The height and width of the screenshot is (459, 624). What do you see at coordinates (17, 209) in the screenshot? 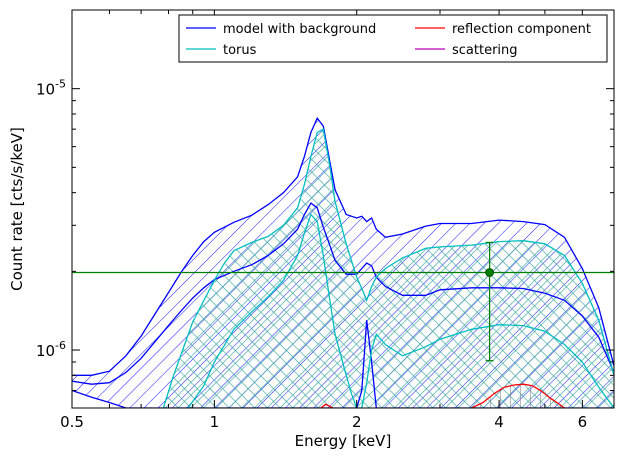
I see `y-axis-label: Count rate [cts/s/keV]` at bounding box center [17, 209].